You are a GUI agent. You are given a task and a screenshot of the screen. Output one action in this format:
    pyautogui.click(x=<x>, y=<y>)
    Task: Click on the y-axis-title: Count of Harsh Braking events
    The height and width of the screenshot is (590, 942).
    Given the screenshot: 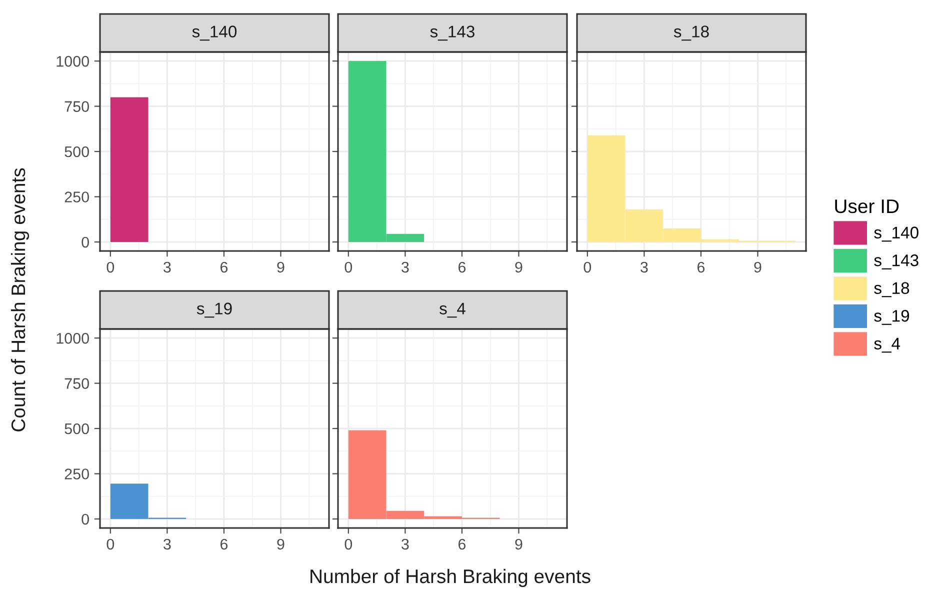 What is the action you would take?
    pyautogui.click(x=20, y=300)
    